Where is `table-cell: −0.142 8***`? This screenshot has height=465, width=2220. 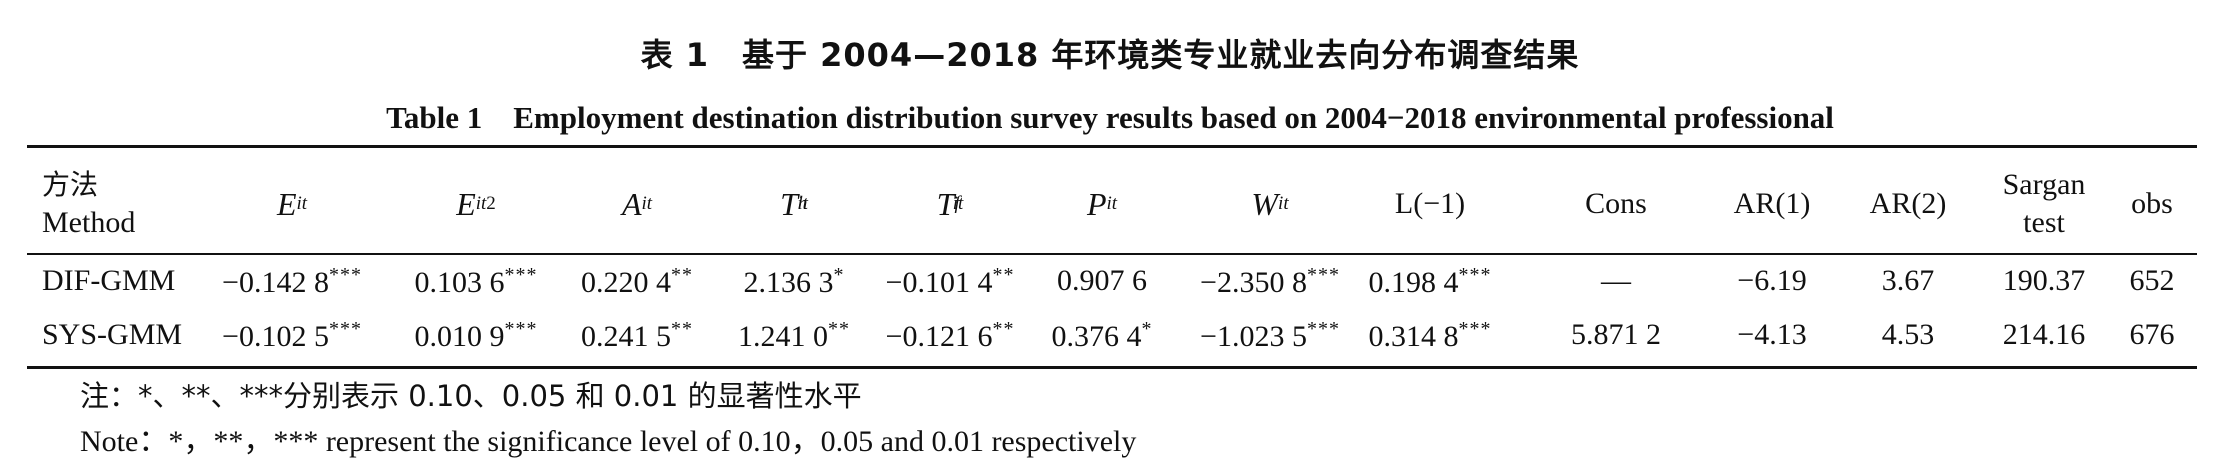
table-cell: −0.142 8*** is located at coordinates (292, 281).